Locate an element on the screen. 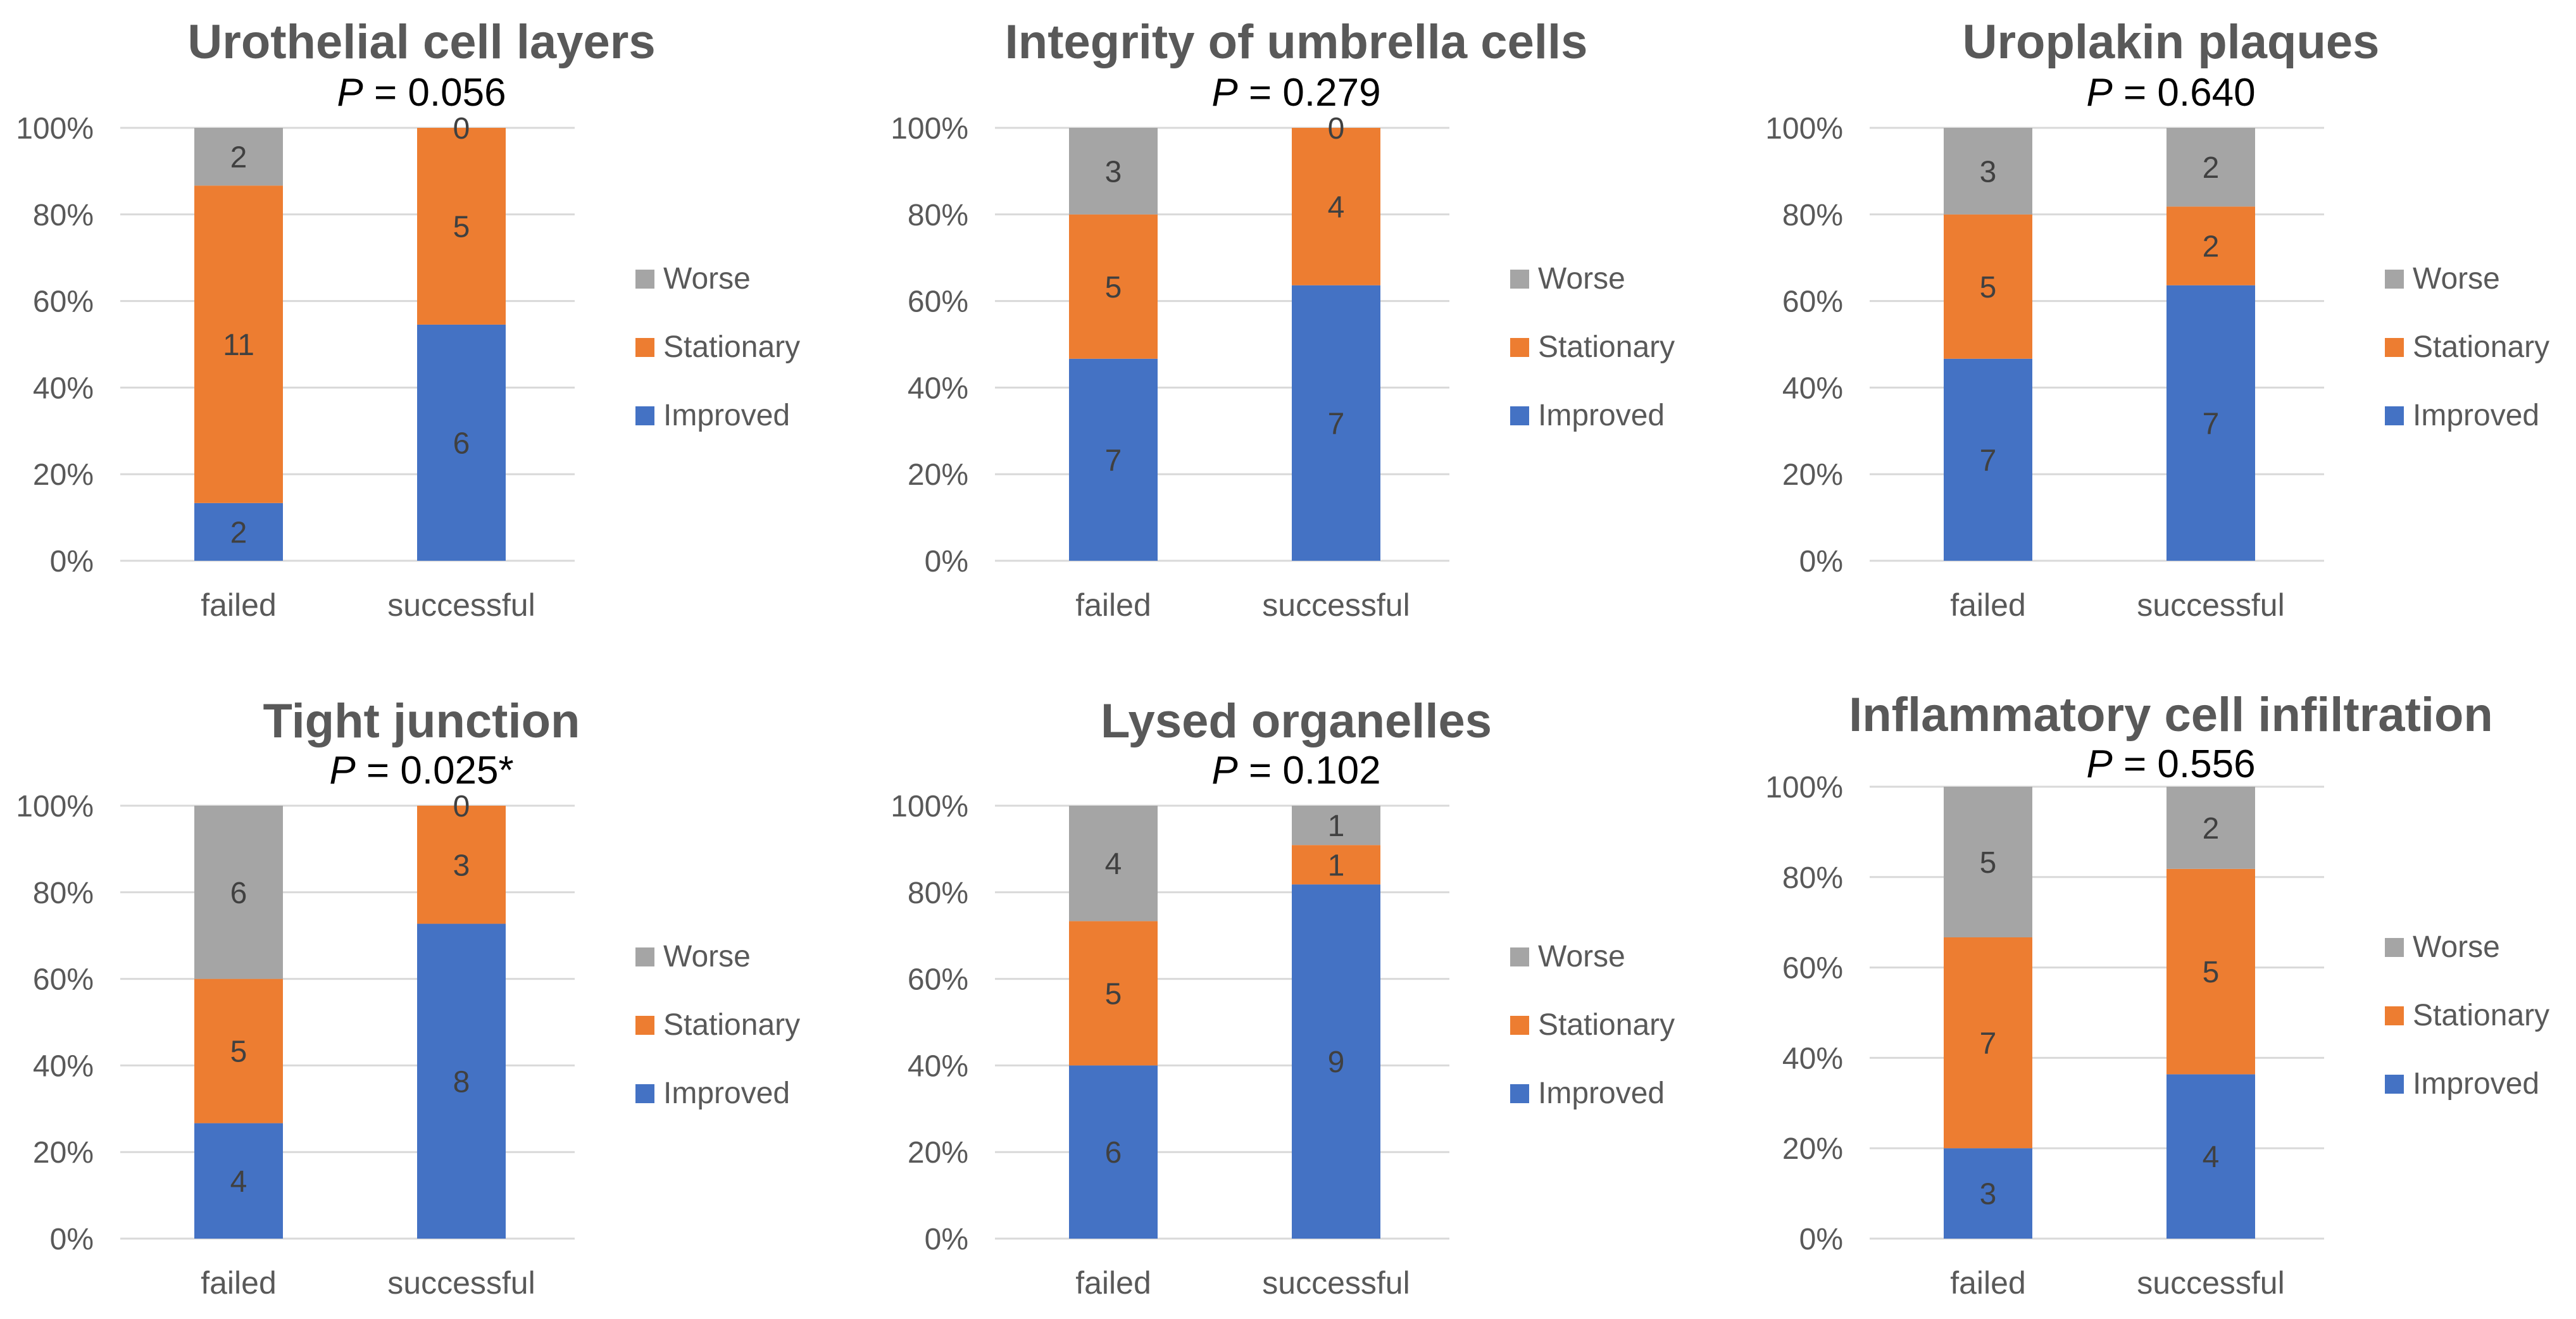 The height and width of the screenshot is (1319, 2576). p-value-label: P = 0.102 is located at coordinates (1295, 770).